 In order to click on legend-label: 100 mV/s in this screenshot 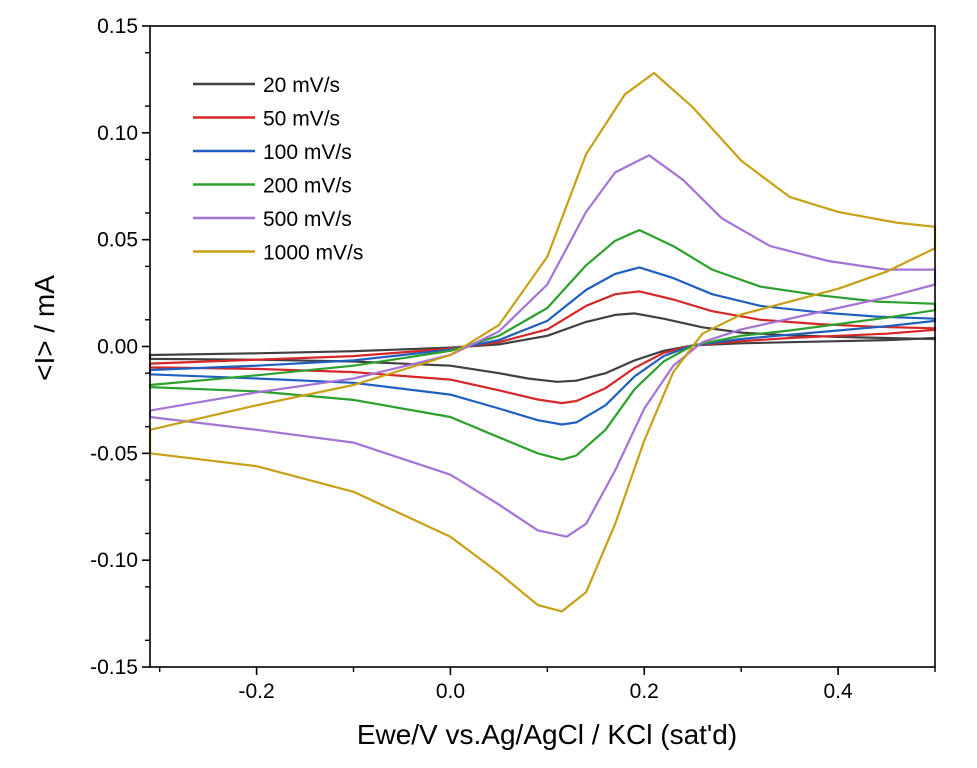, I will do `click(307, 152)`.